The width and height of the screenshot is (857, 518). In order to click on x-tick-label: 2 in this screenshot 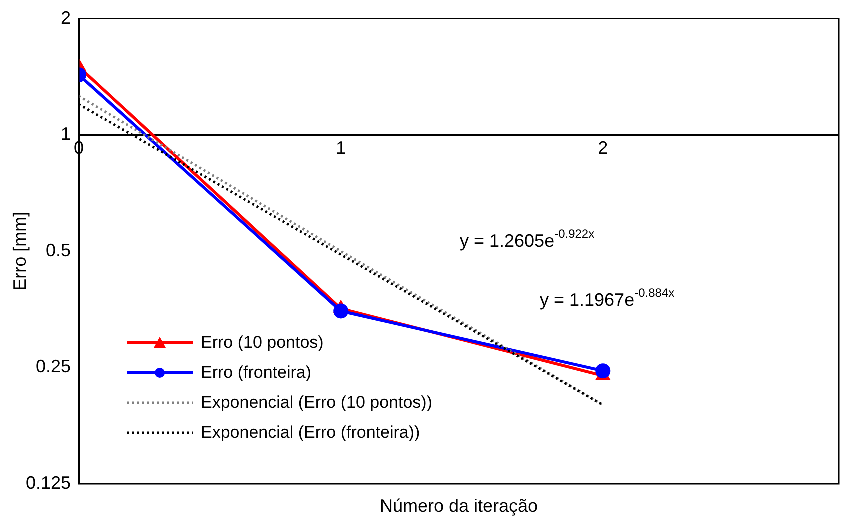, I will do `click(603, 148)`.